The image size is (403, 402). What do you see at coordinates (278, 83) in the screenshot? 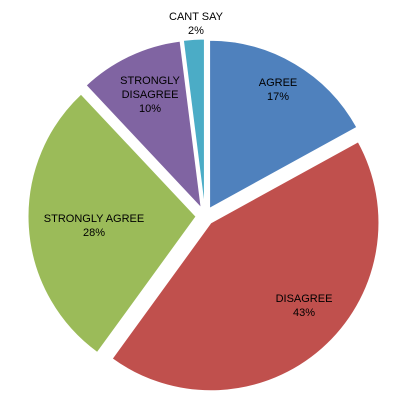
I see `label-agree-name: AGREE` at bounding box center [278, 83].